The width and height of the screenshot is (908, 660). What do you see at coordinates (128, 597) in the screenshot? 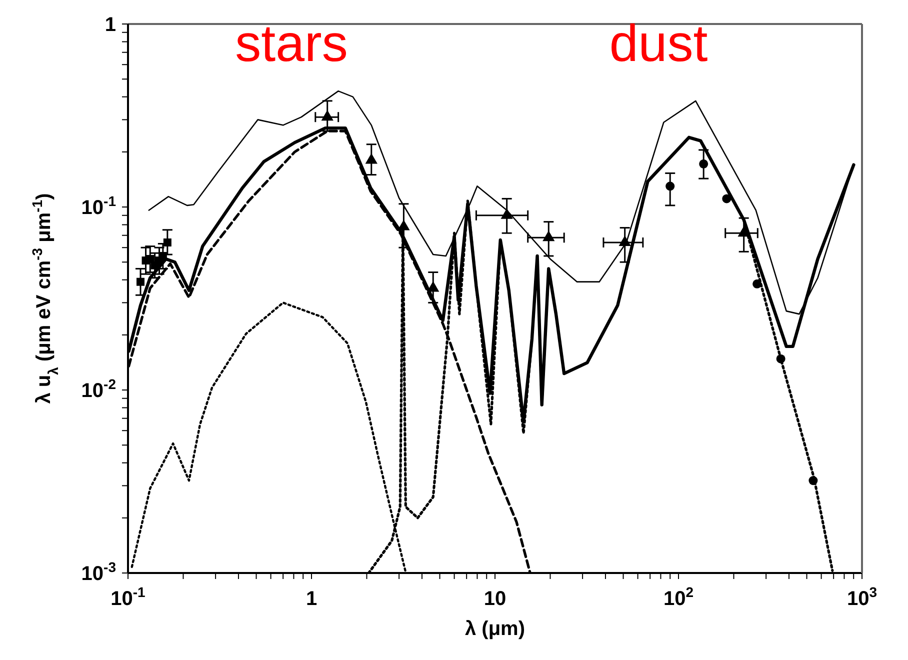
I see `x-tick-label: 10$^{-1}$` at bounding box center [128, 597].